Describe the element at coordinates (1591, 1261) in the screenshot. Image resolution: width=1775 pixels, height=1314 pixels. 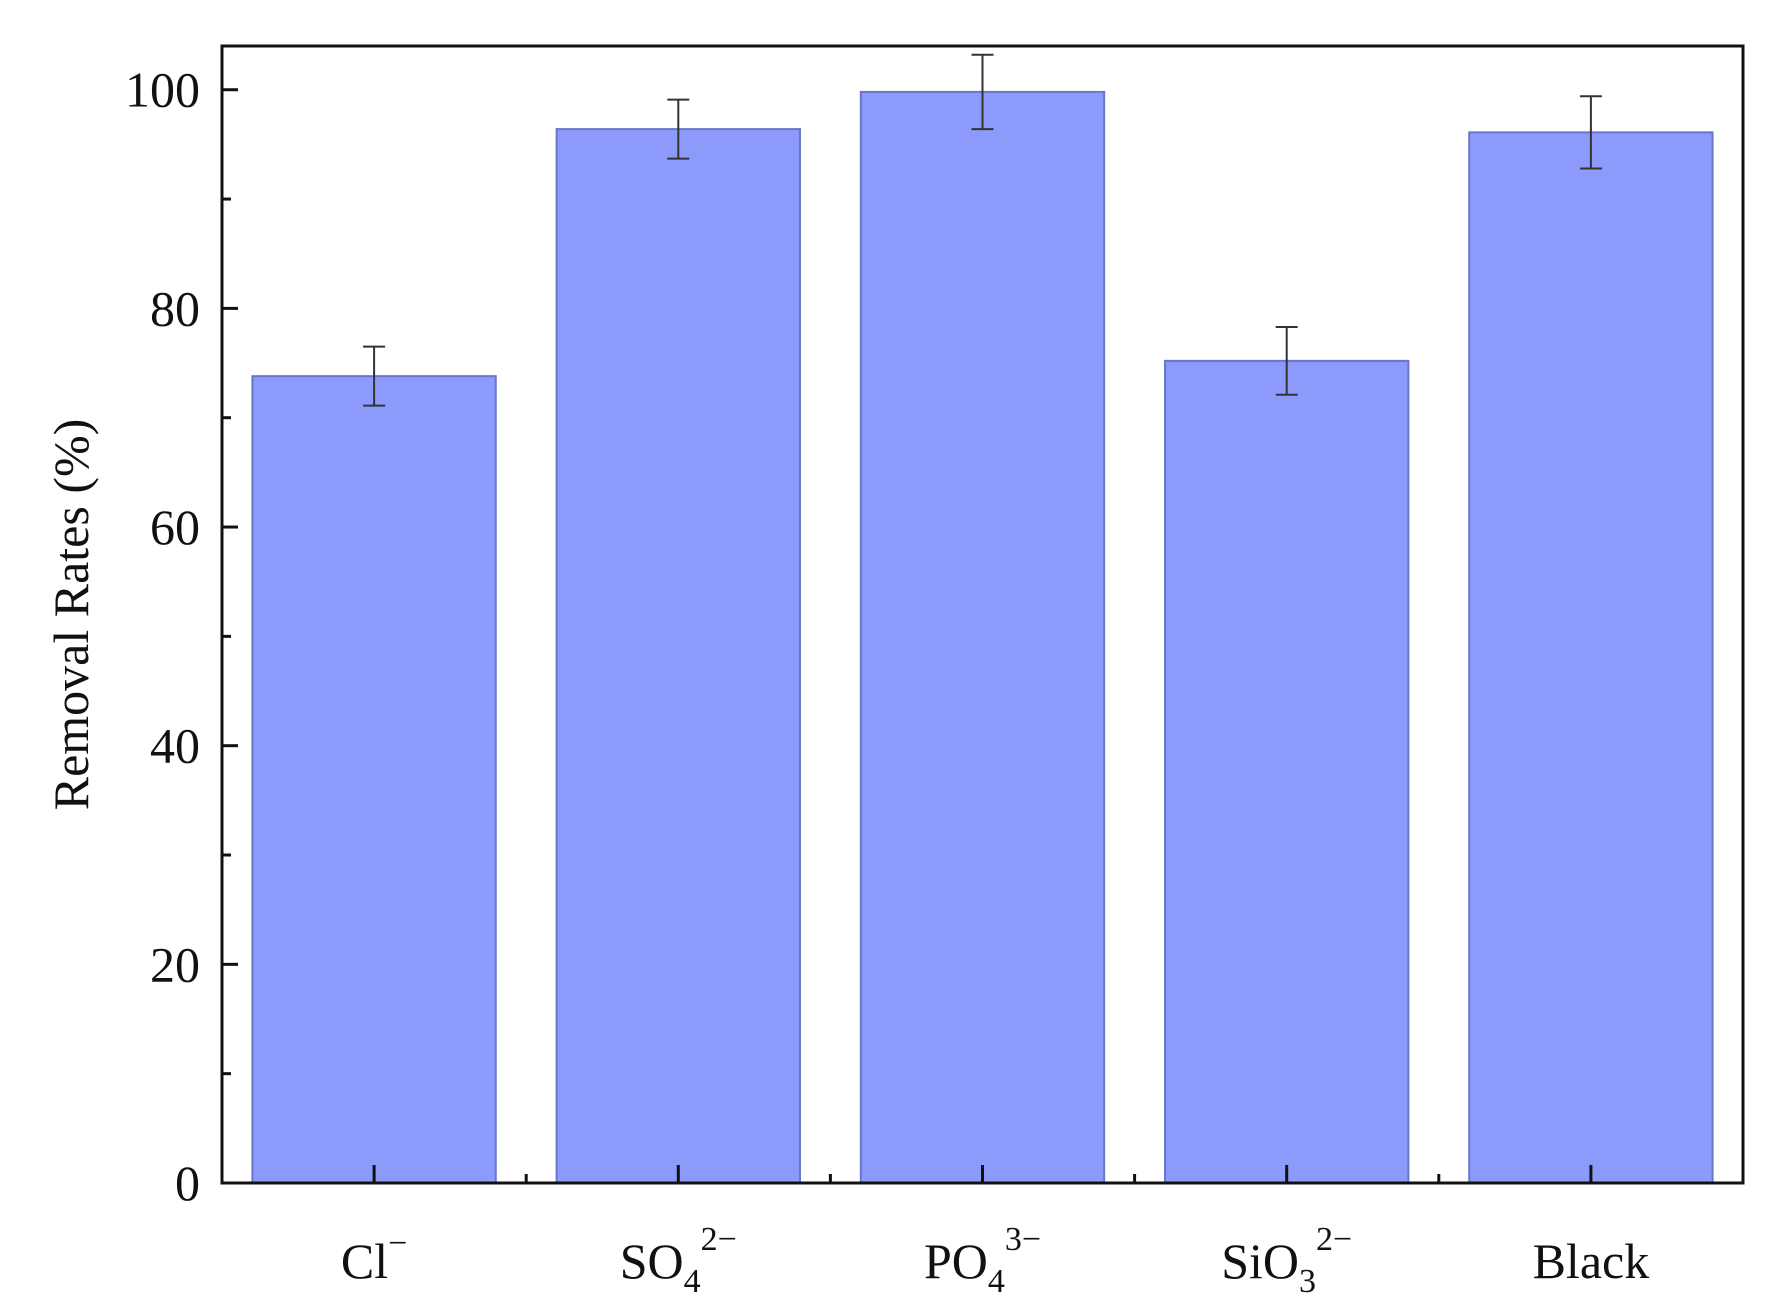
I see `x-tick-label-4: Black` at that location.